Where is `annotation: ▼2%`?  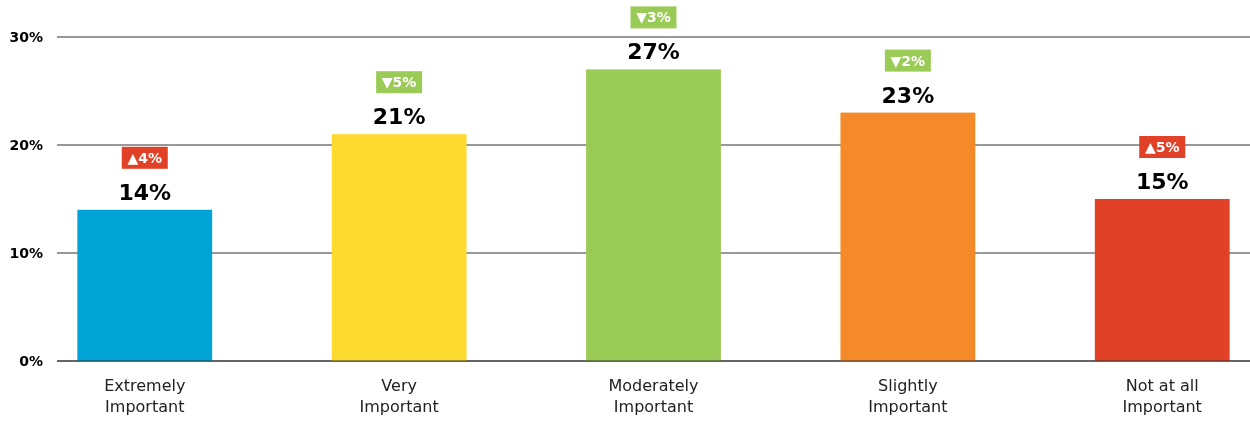
annotation: ▼2% is located at coordinates (908, 60).